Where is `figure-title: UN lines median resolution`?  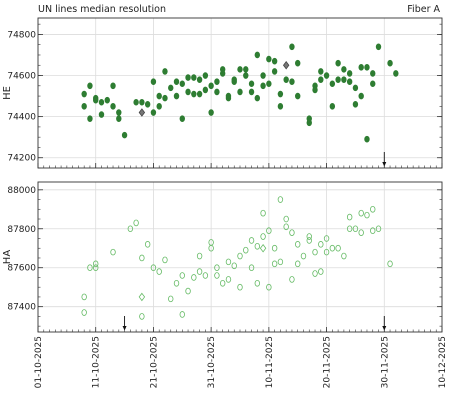
figure-title: UN lines median resolution is located at coordinates (102, 9).